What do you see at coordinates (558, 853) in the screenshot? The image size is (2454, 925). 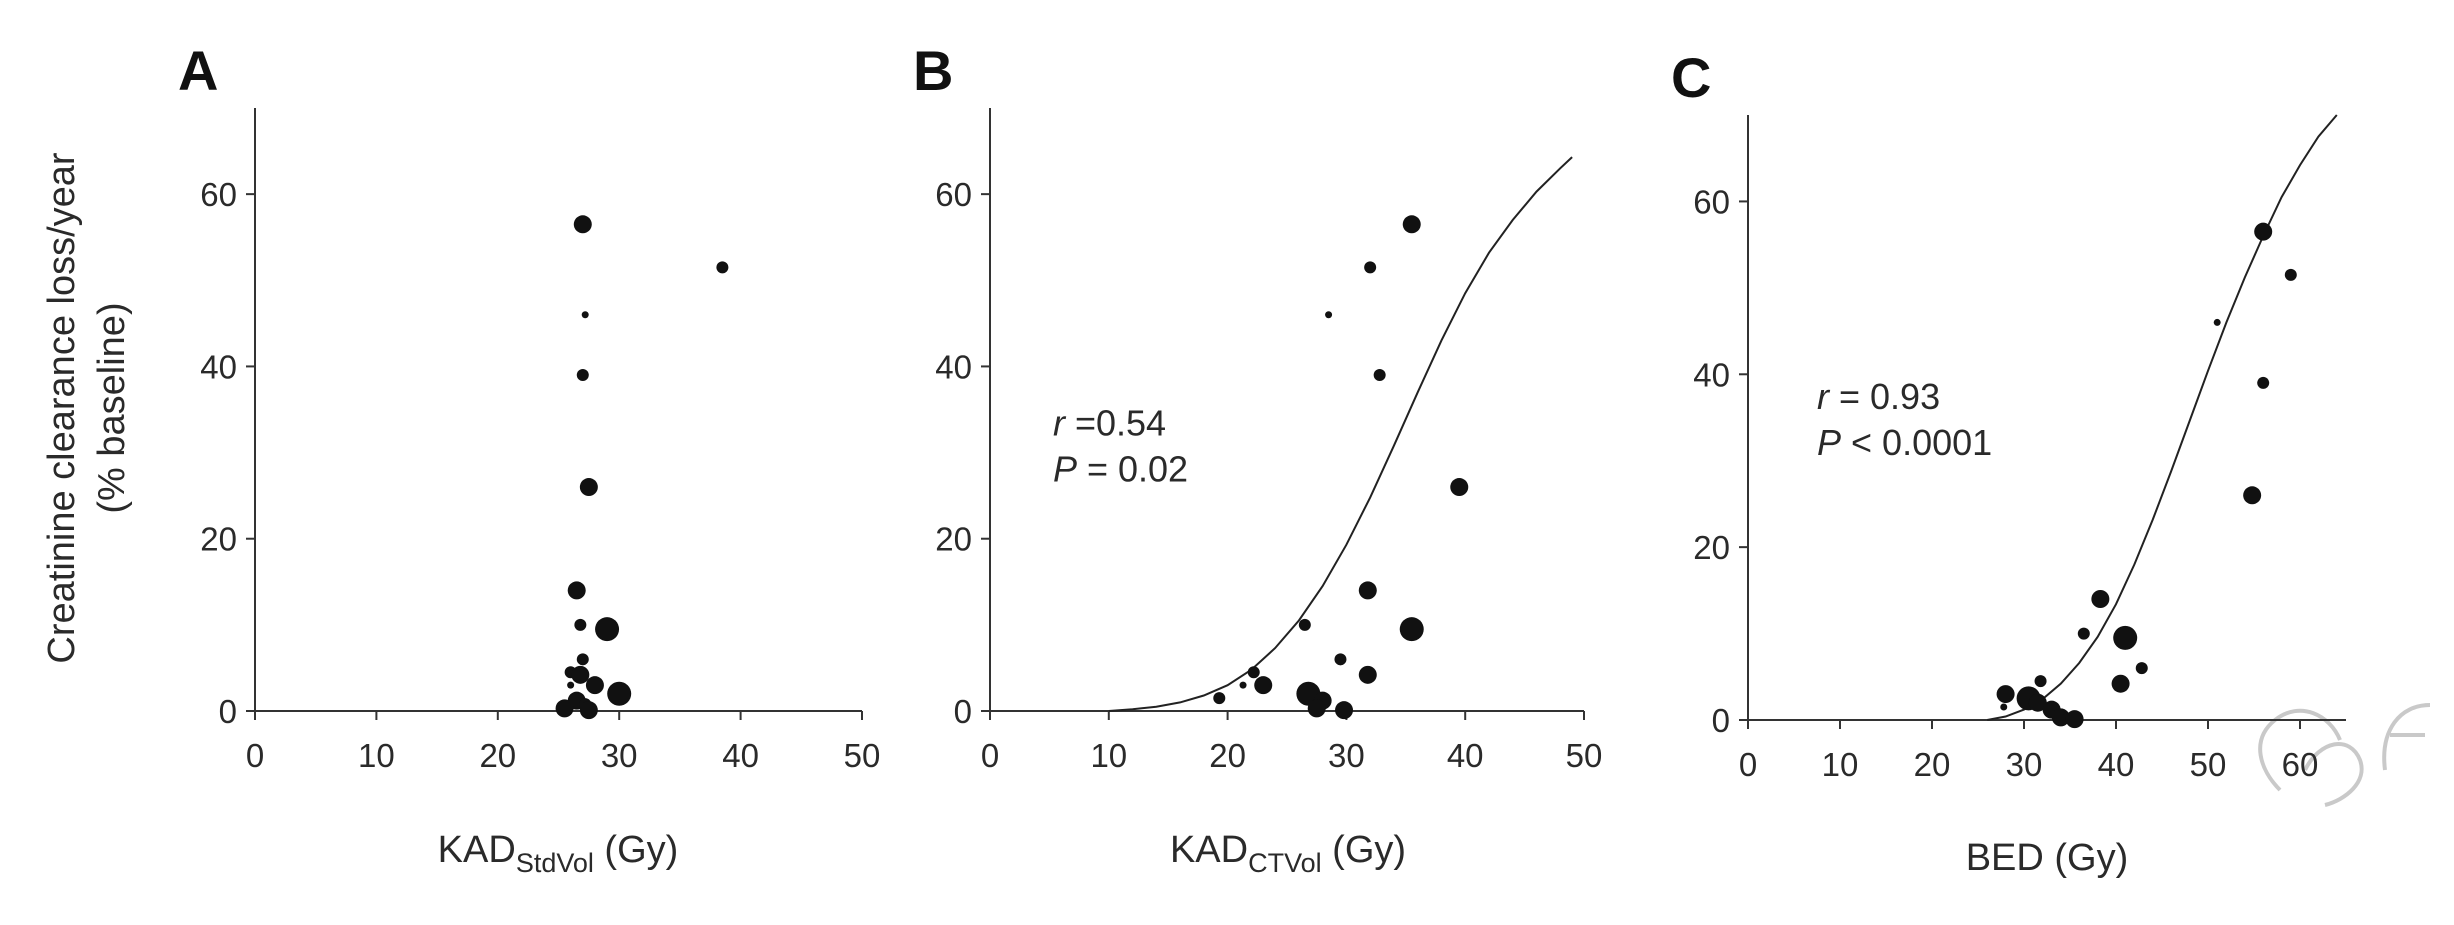 I see `x-axis-label-a: KADStdVol (Gy)` at bounding box center [558, 853].